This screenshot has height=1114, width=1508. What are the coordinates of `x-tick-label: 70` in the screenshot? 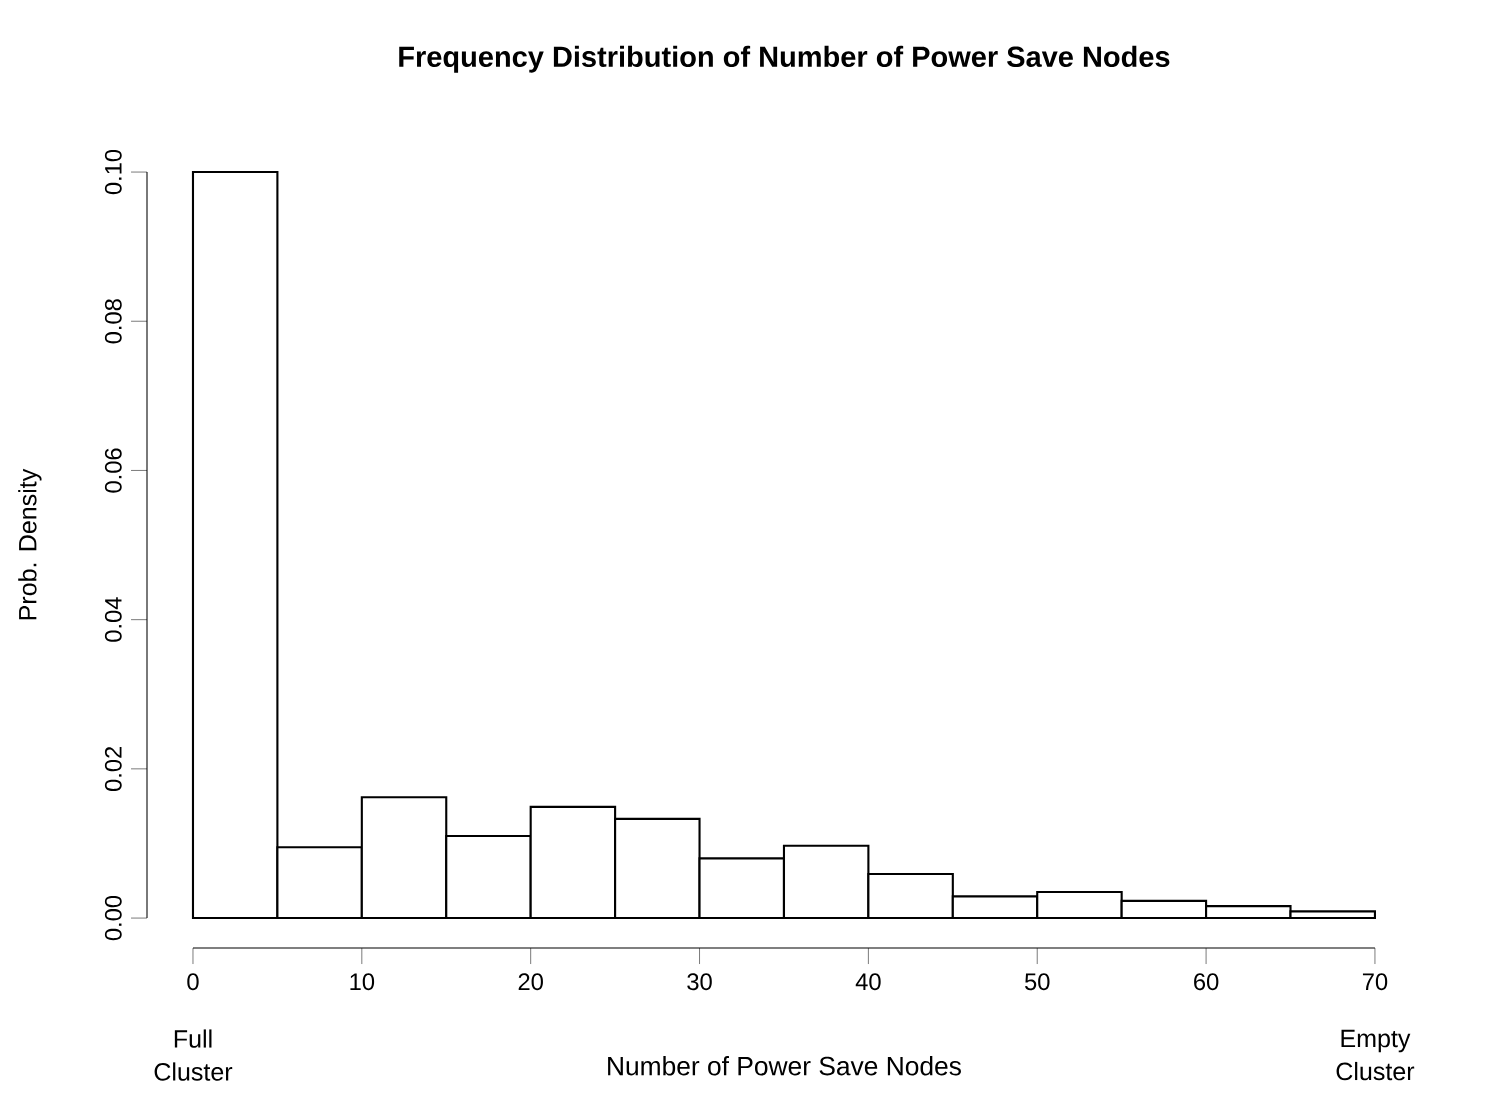 It's located at (1375, 982).